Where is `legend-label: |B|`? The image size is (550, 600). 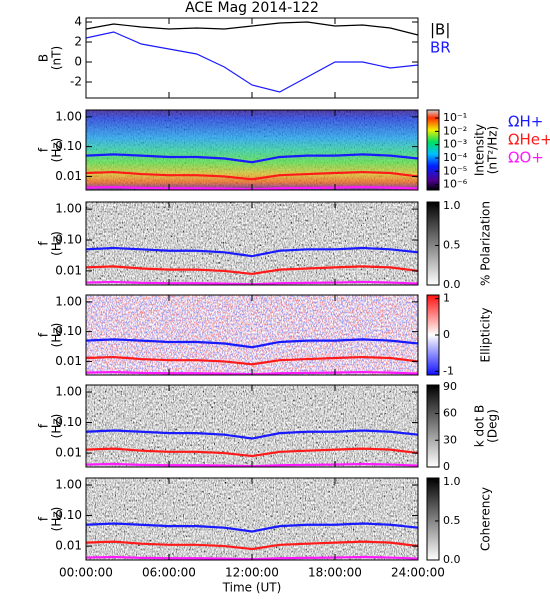 legend-label: |B| is located at coordinates (440, 30).